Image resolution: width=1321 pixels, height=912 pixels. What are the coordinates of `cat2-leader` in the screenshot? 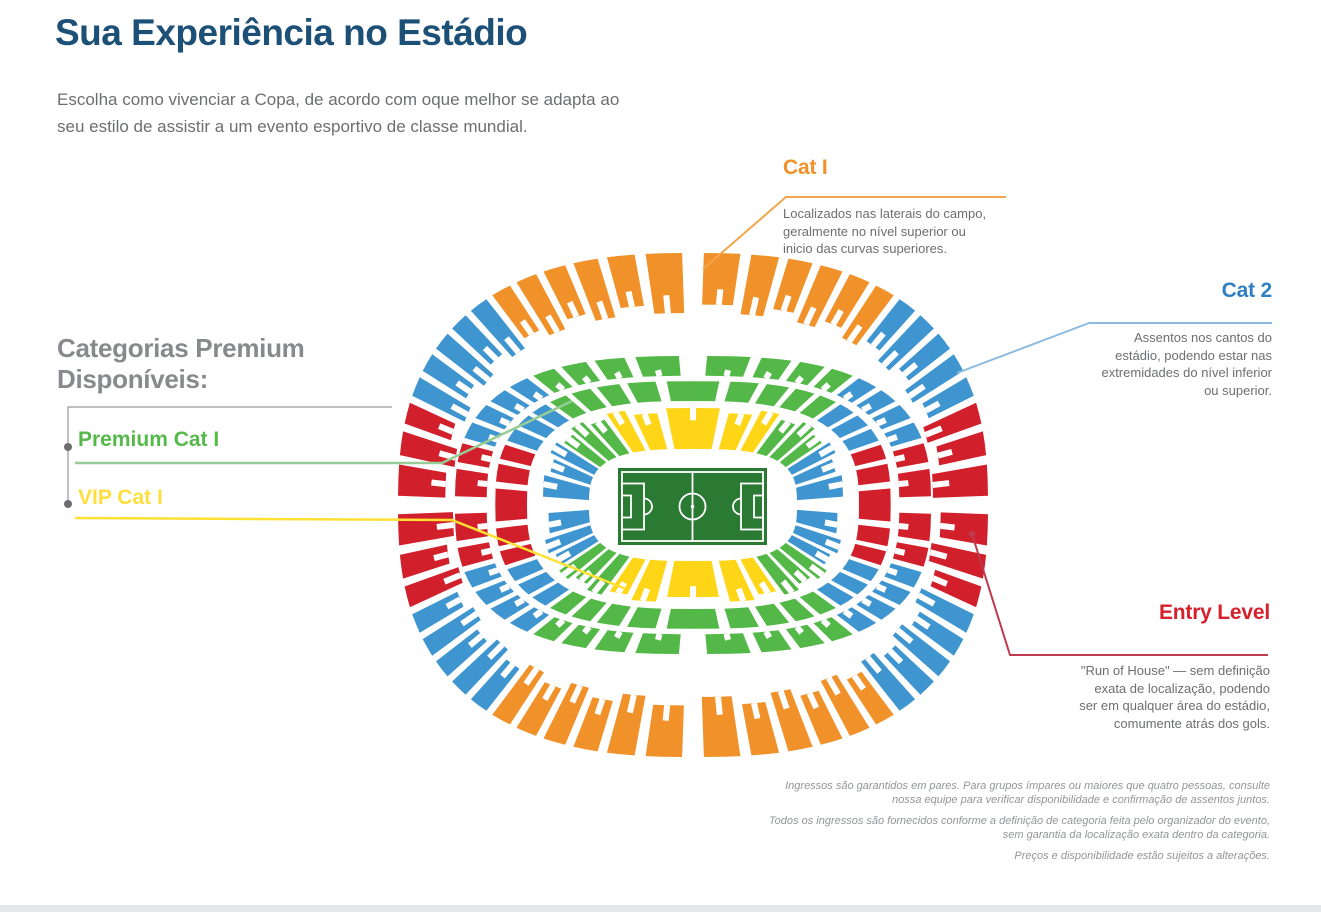 It's located at (1114, 348).